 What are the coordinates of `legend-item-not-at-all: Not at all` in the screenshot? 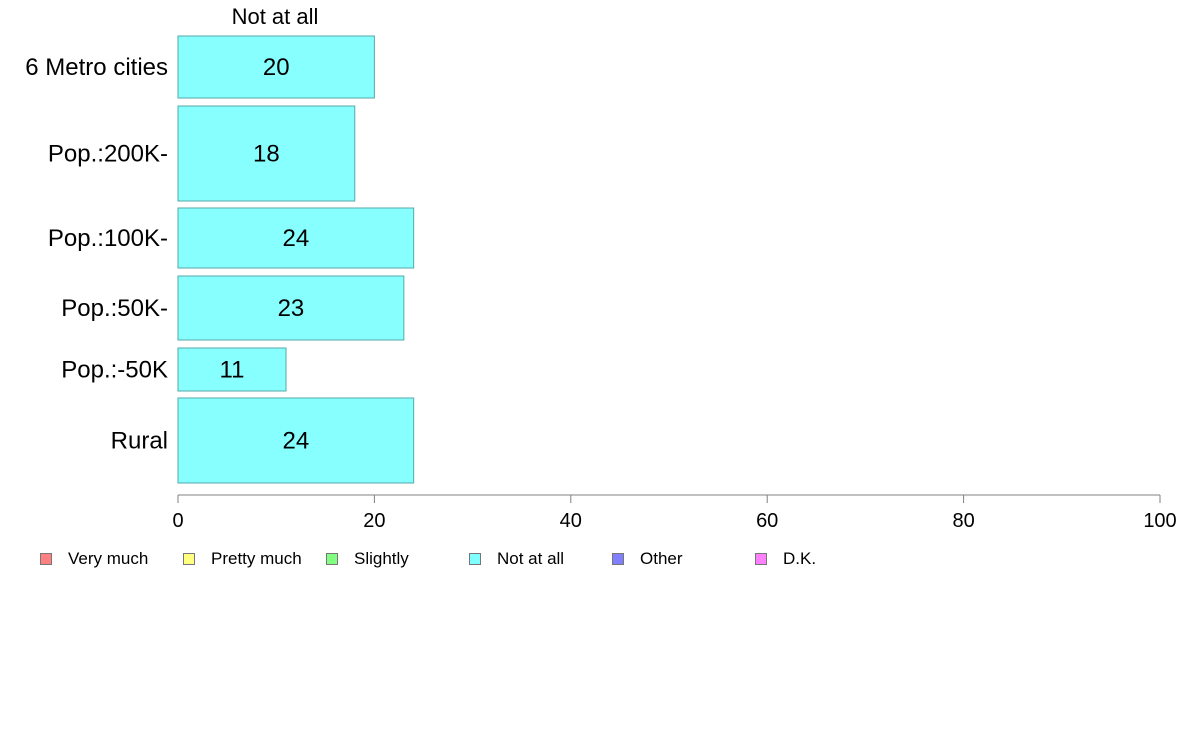 It's located at (516, 559).